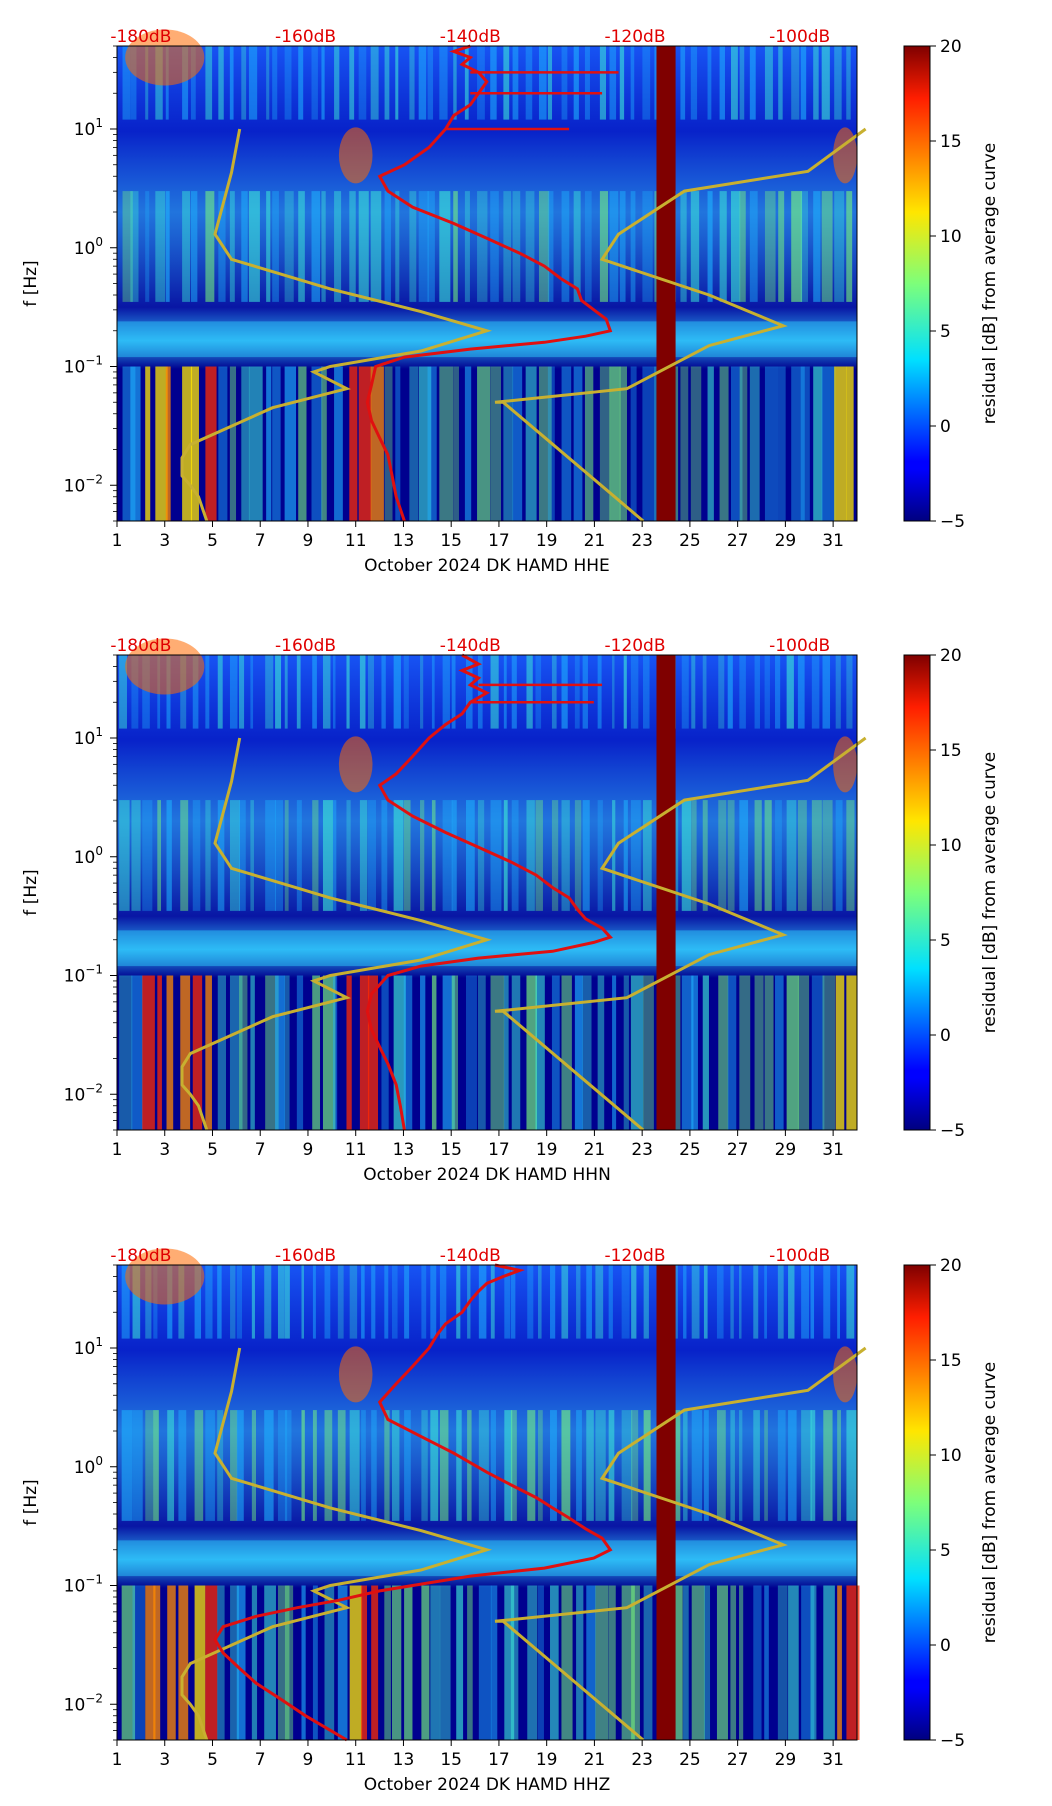  What do you see at coordinates (88, 247) in the screenshot?
I see `y-tick-label: 100` at bounding box center [88, 247].